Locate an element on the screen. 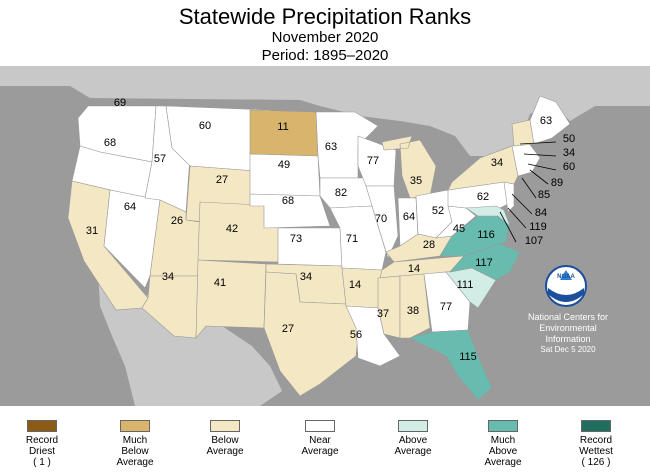 The image size is (650, 475). rank-label-nj: 84 is located at coordinates (541, 213).